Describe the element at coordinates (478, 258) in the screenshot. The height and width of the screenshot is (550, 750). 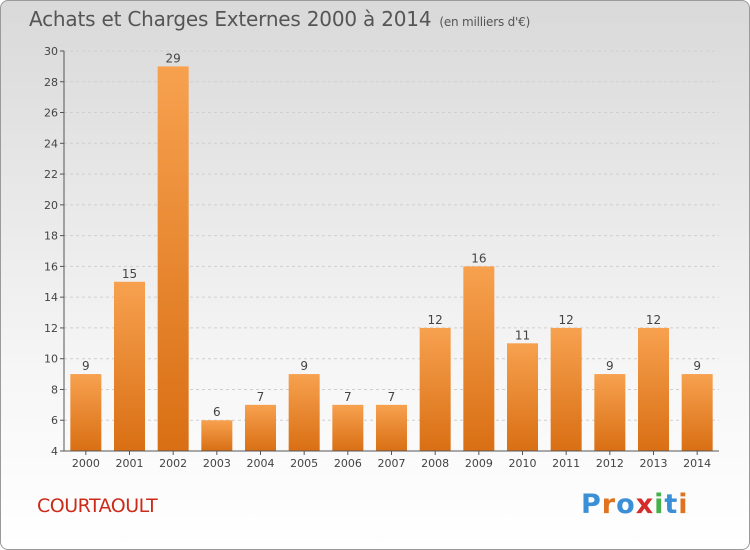
I see `bar-value-label: 16` at that location.